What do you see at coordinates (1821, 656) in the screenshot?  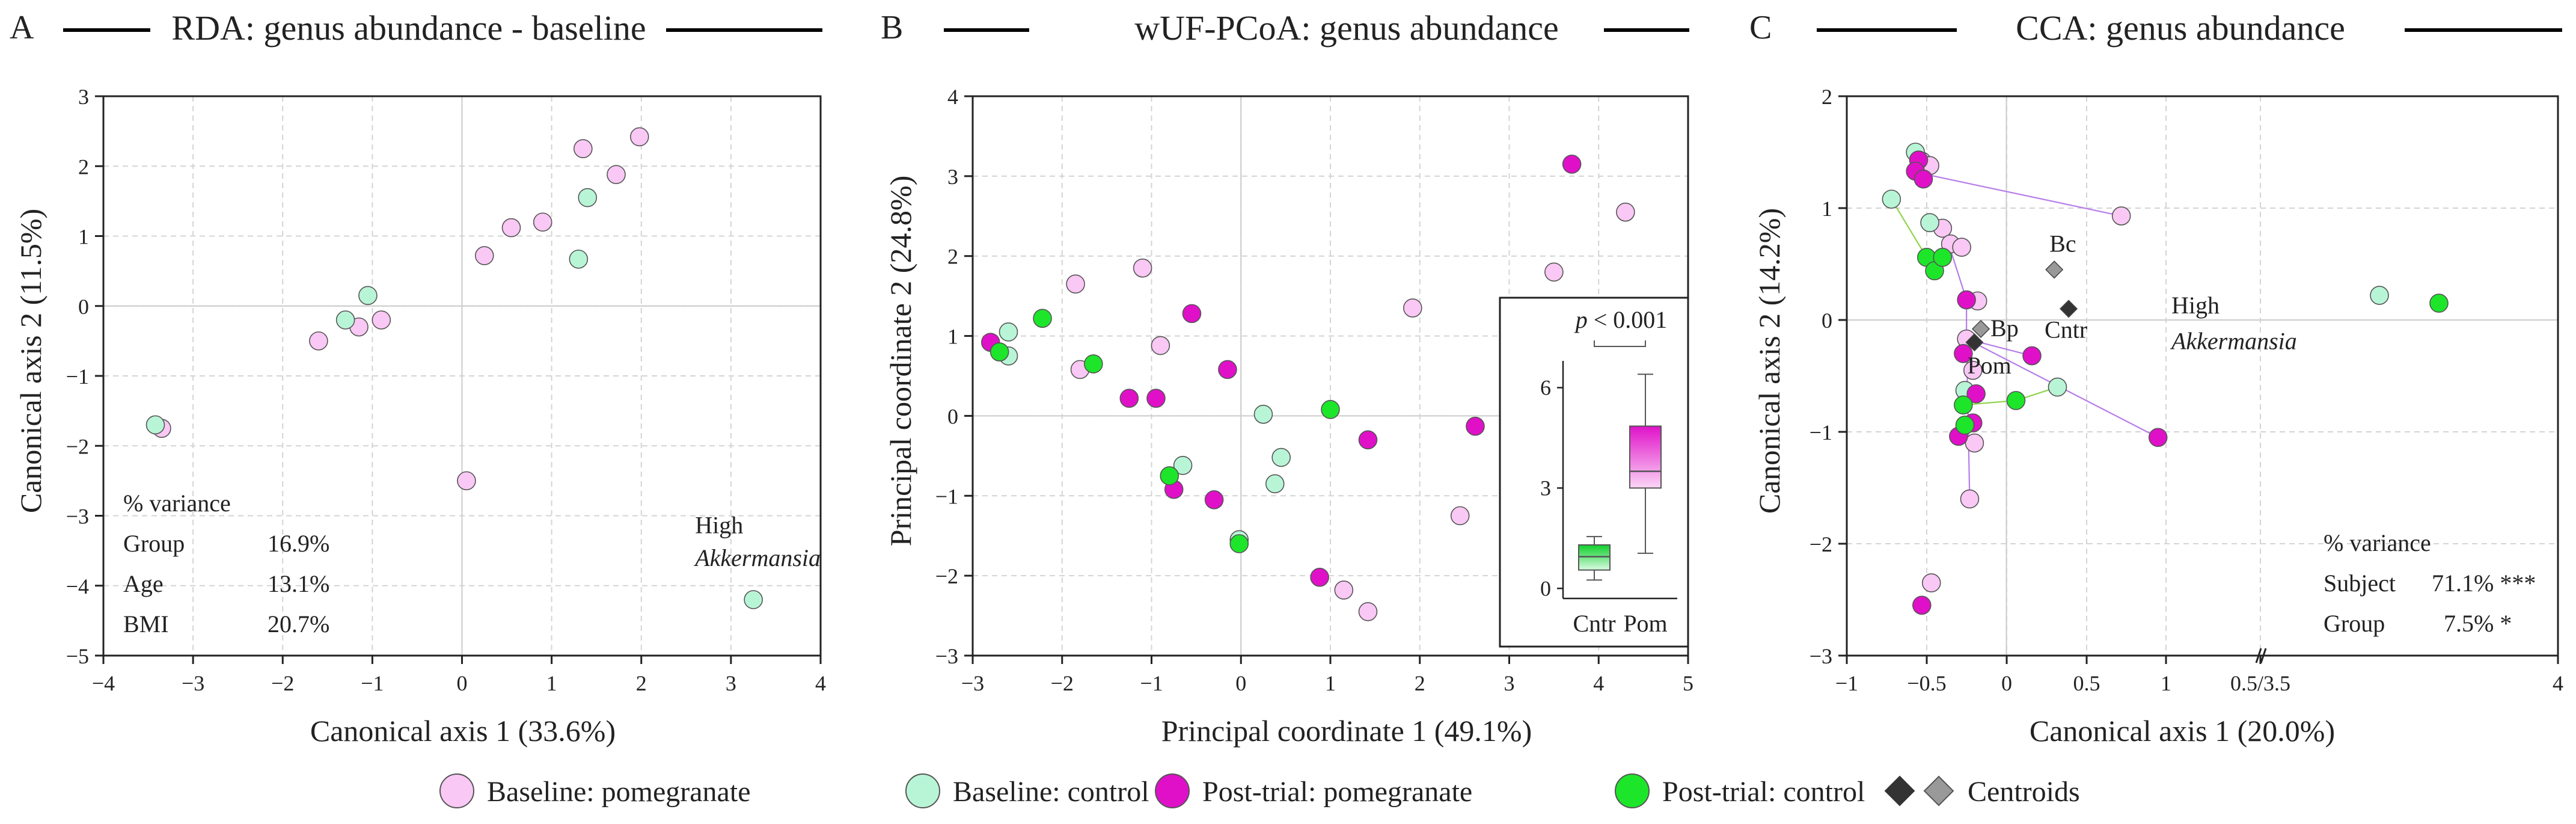 I see `y-tick-label: −3` at bounding box center [1821, 656].